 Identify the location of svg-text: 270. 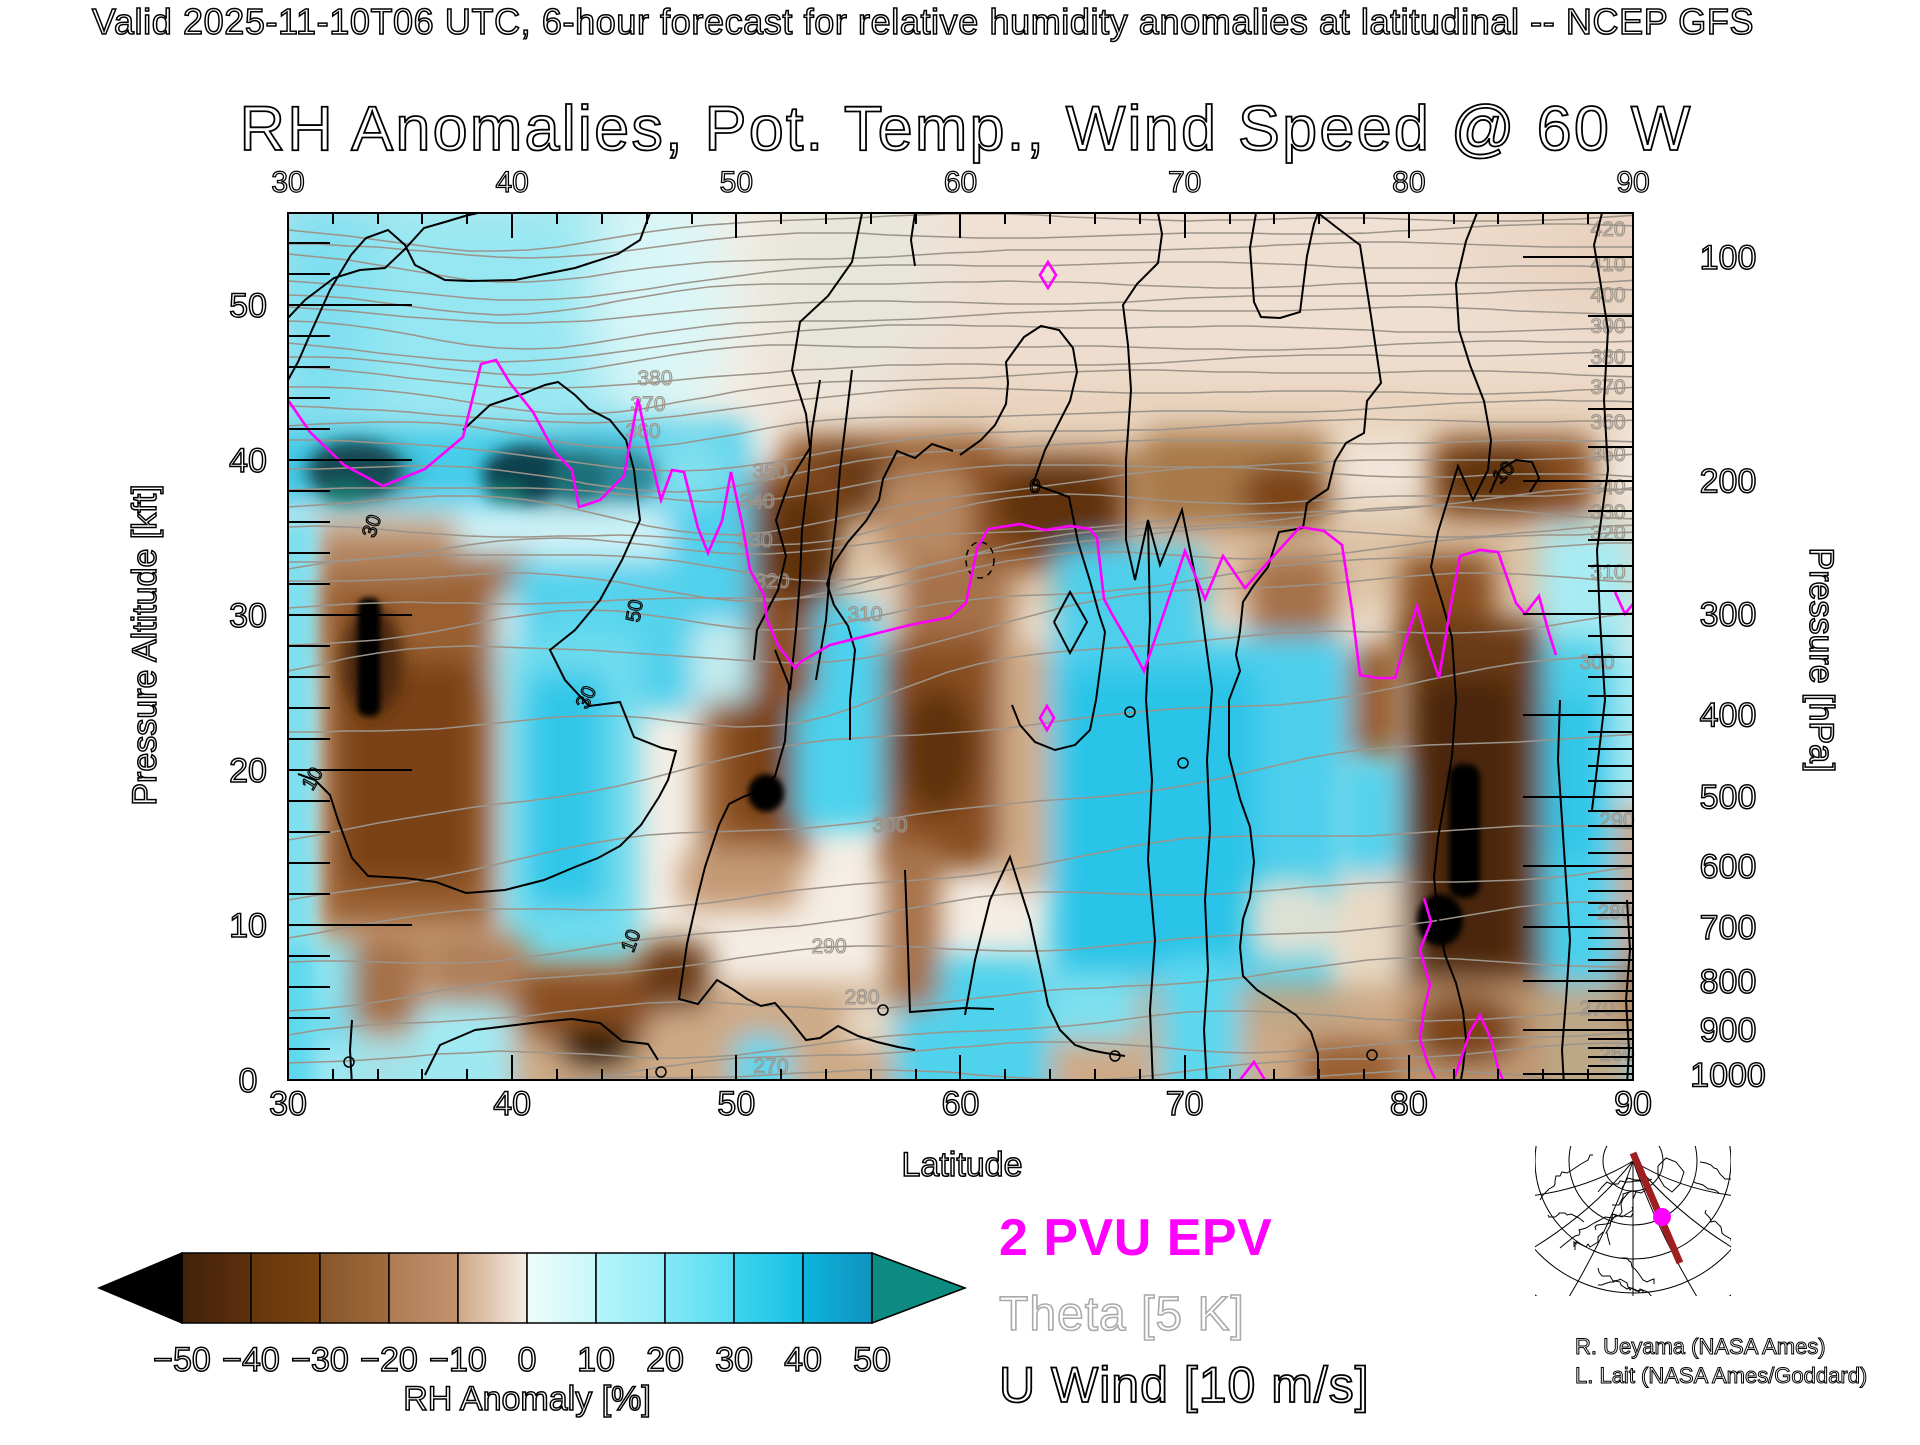
(770, 1066).